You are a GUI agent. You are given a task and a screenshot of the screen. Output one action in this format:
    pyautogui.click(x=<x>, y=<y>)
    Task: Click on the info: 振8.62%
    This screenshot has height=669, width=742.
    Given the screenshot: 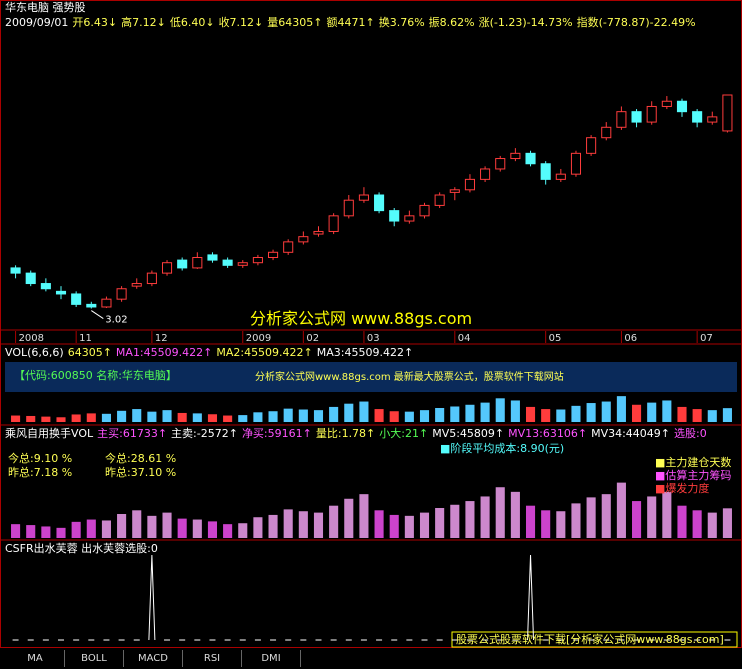 What is the action you would take?
    pyautogui.click(x=451, y=22)
    